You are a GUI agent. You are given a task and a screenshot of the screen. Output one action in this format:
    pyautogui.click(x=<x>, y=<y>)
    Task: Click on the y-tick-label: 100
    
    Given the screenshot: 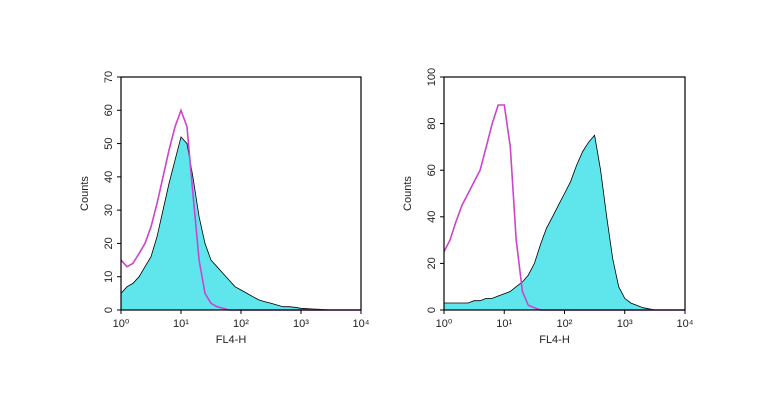 What is the action you would take?
    pyautogui.click(x=432, y=77)
    